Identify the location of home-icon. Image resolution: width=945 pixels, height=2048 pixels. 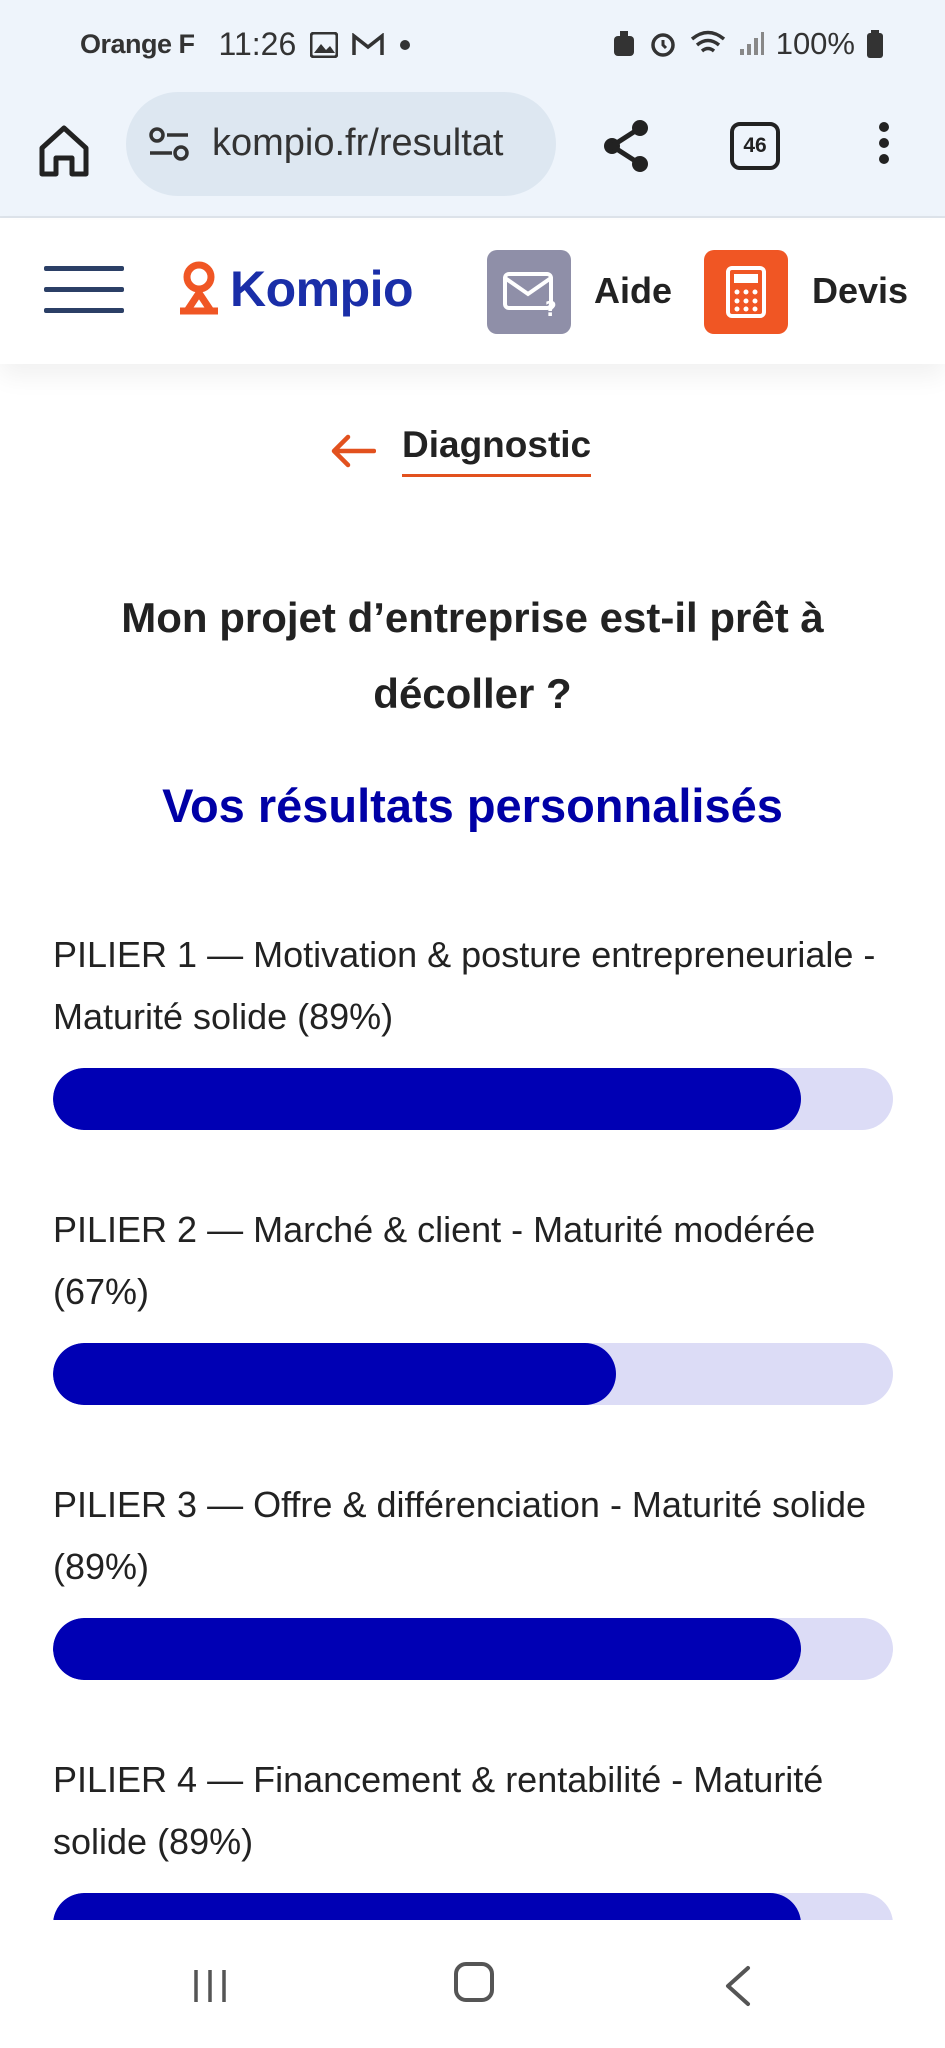
(64, 150).